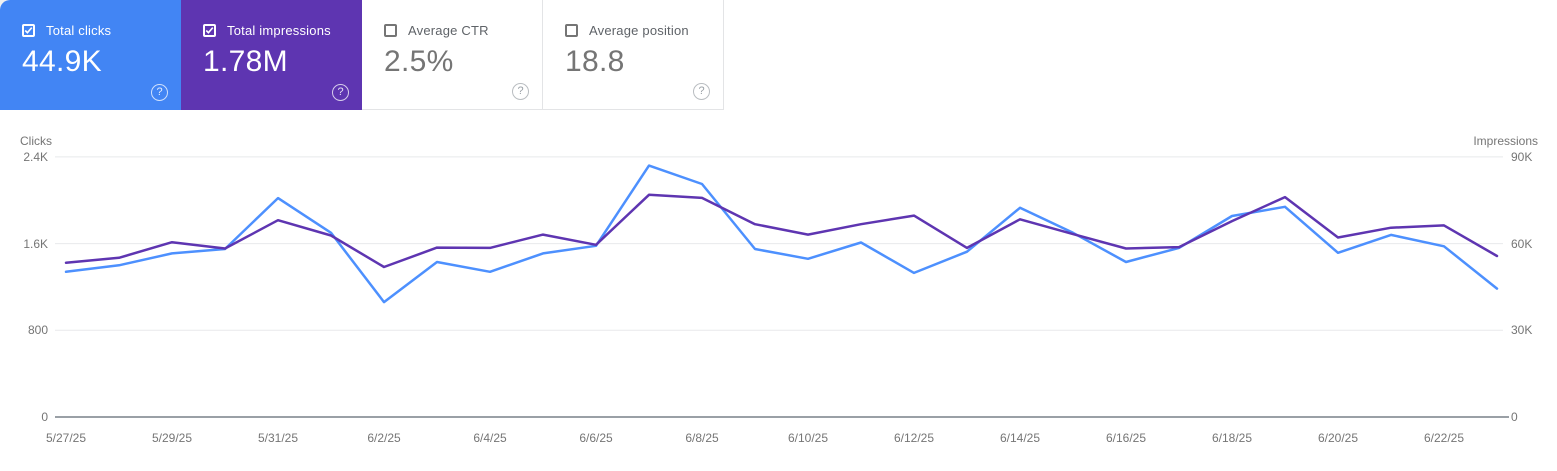 The width and height of the screenshot is (1557, 471). What do you see at coordinates (808, 438) in the screenshot?
I see `x-axis-label: 6/10/25` at bounding box center [808, 438].